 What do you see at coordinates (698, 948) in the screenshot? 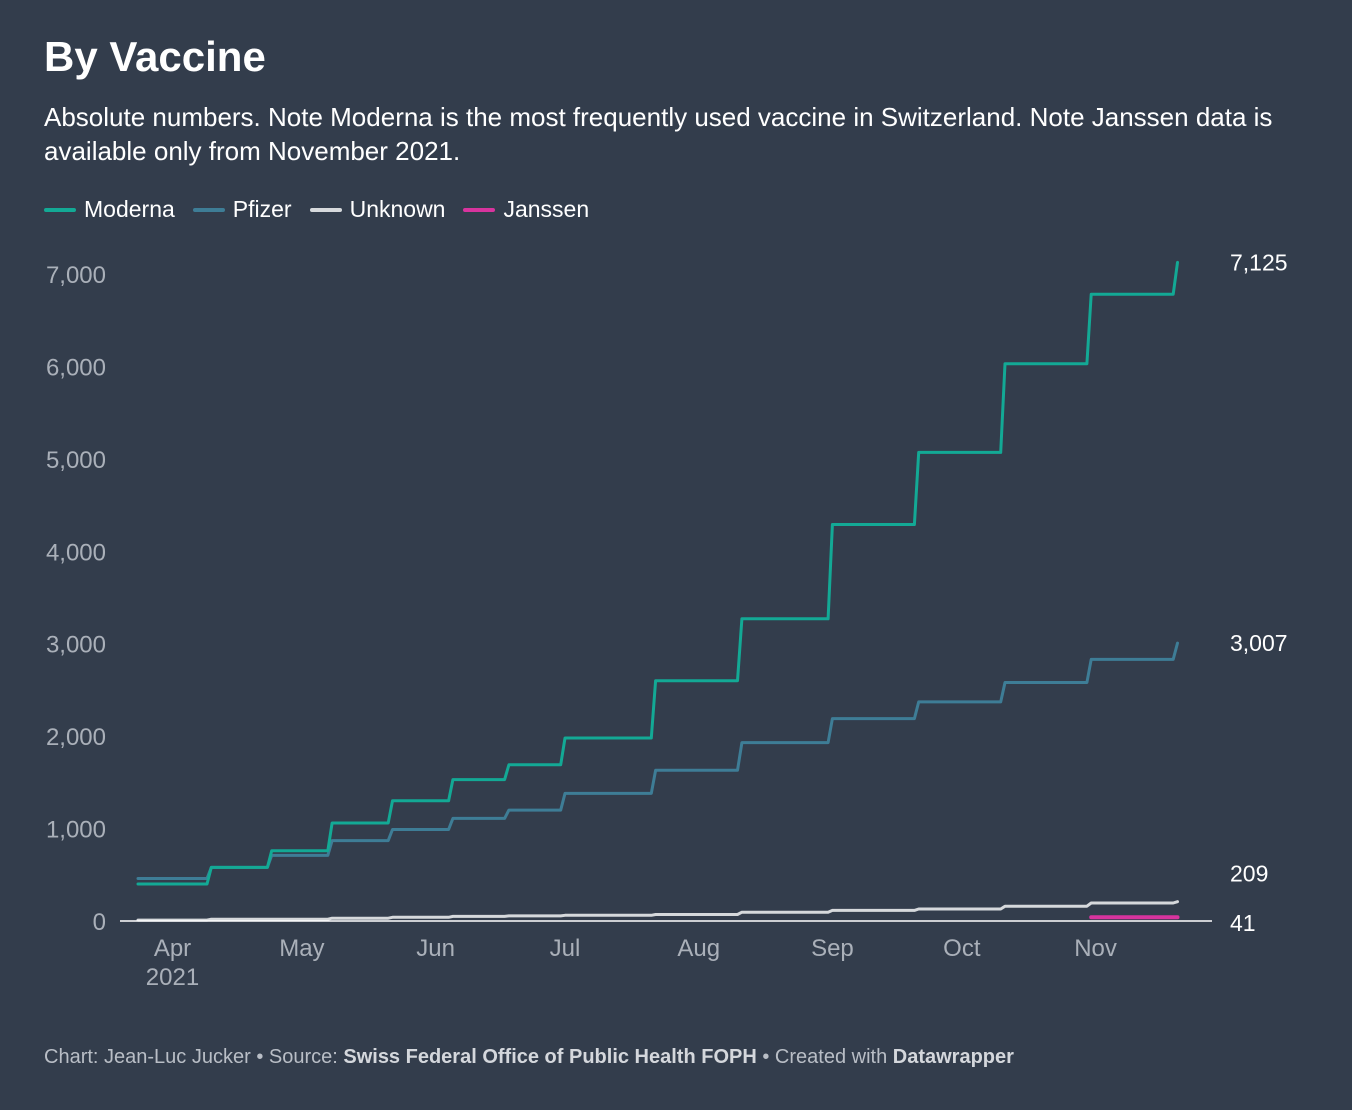
I see `x-tick-label: Aug` at bounding box center [698, 948].